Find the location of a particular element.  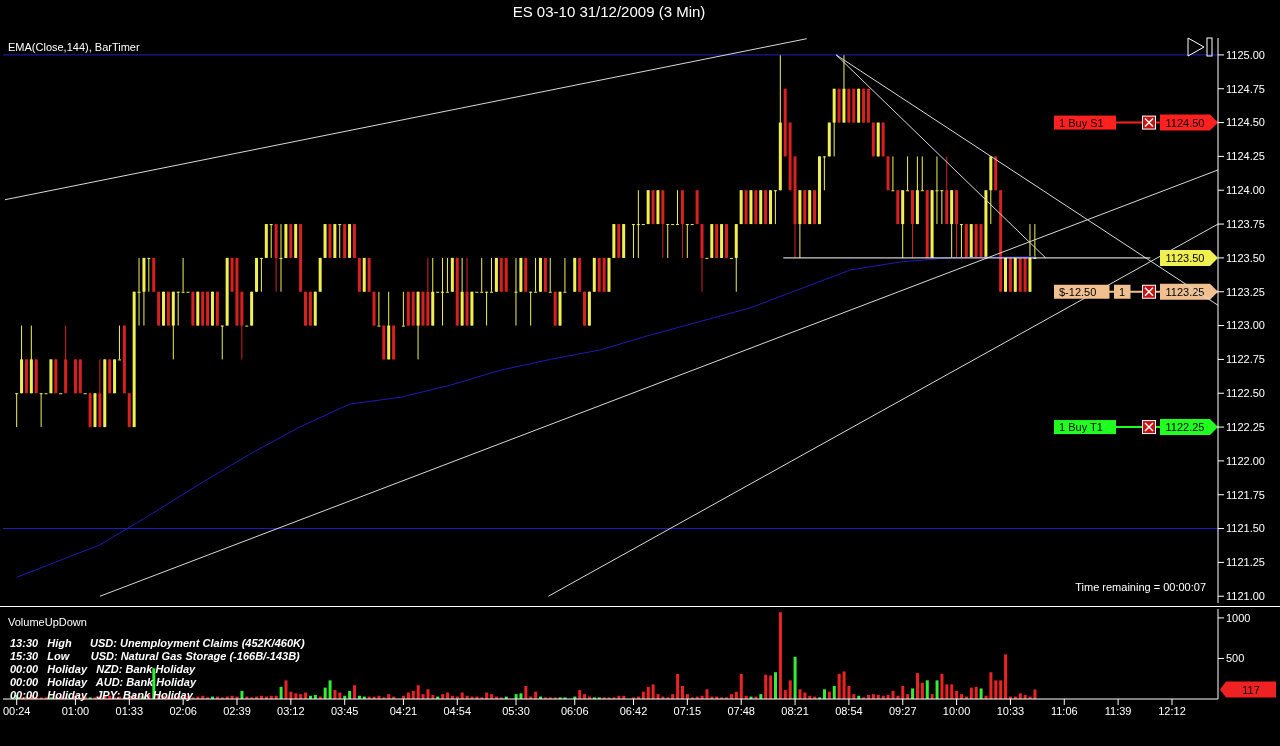

y-tick-label: 1121.75 is located at coordinates (1245, 494).